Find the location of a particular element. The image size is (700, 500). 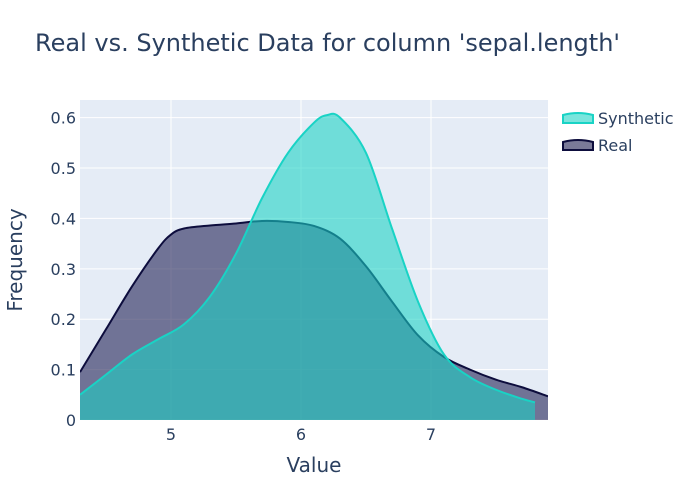

y-tick-label: 0.3 is located at coordinates (63, 269).